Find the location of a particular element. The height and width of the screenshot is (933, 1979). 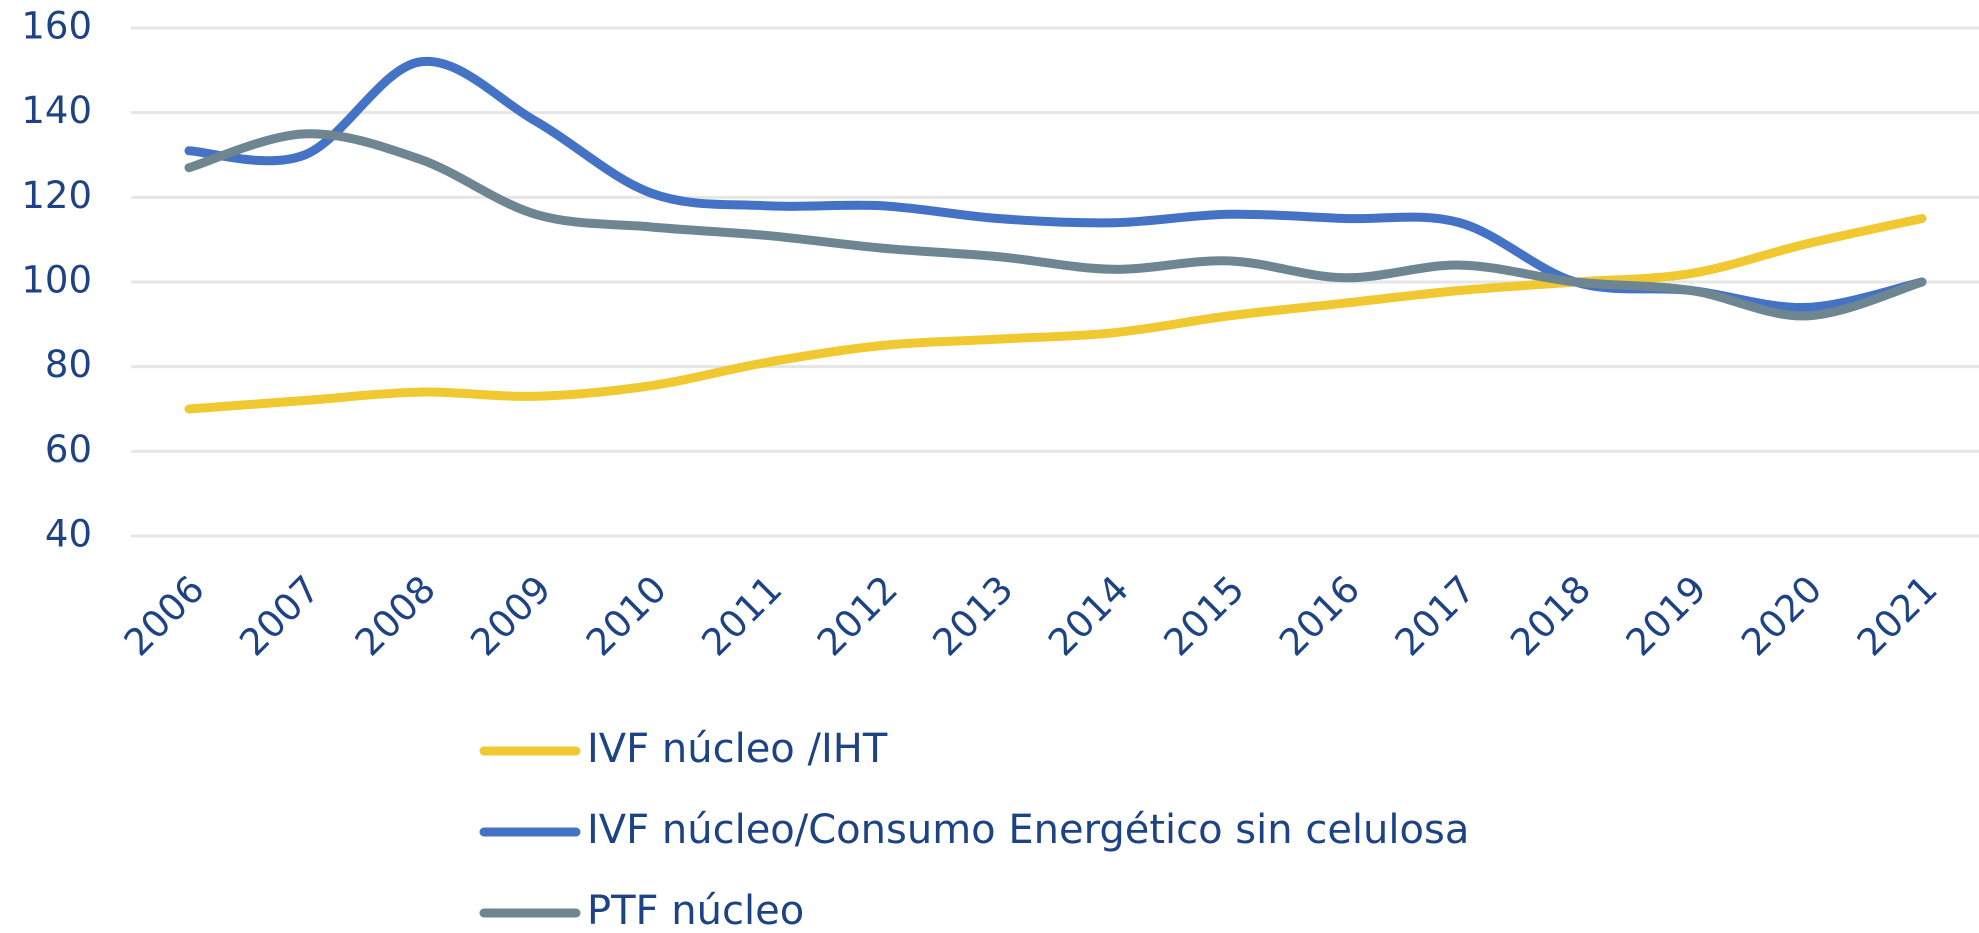

y-tick-label: 120 is located at coordinates (56, 195).